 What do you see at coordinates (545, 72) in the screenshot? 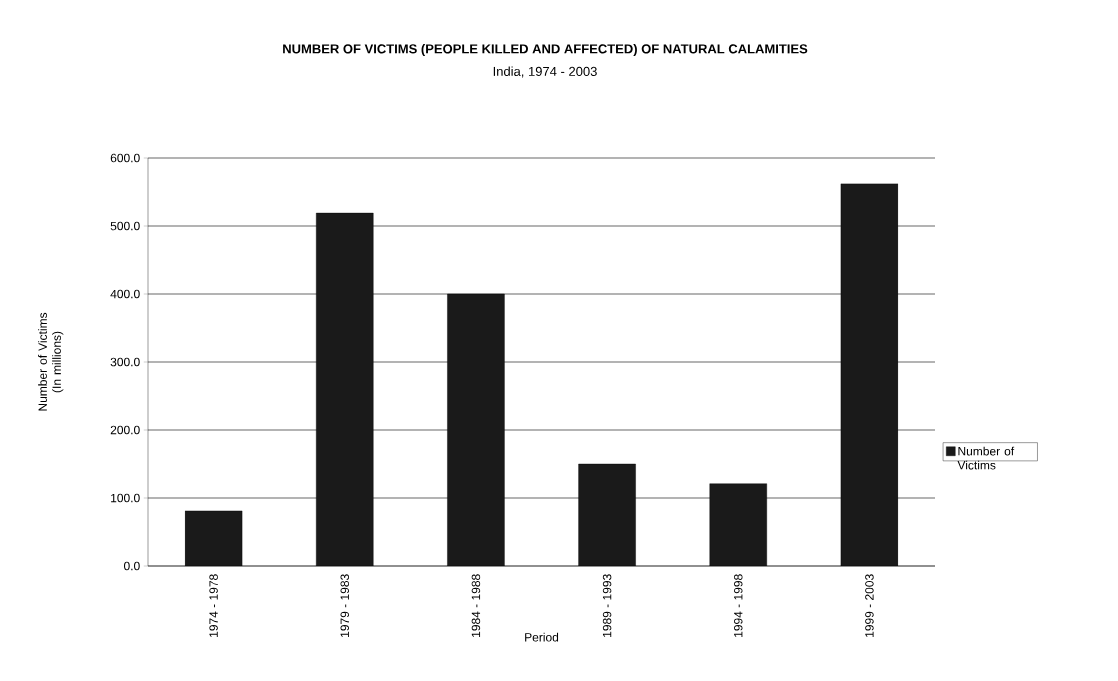
I see `chart-subtitle: India, 1974 - 2003` at bounding box center [545, 72].